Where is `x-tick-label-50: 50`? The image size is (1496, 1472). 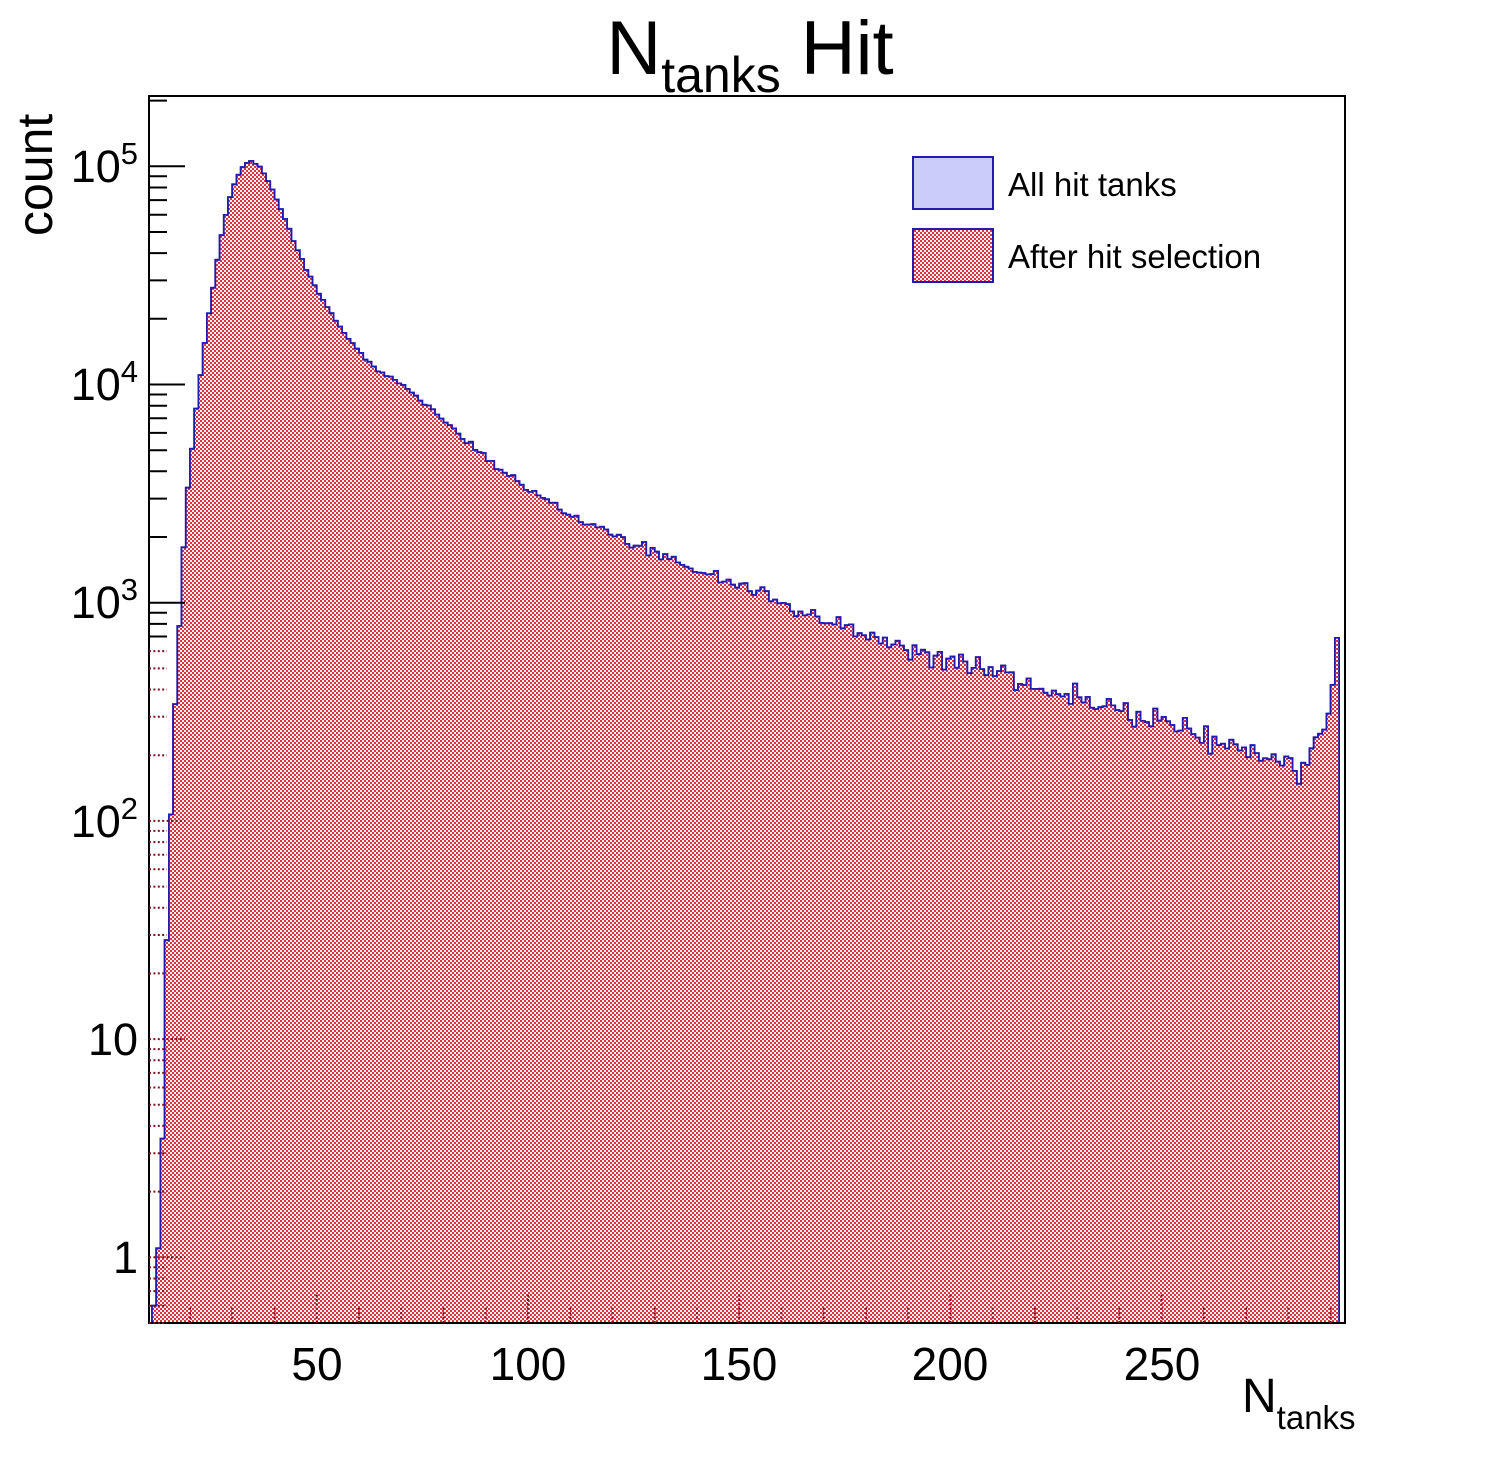
x-tick-label-50: 50 is located at coordinates (316, 1364).